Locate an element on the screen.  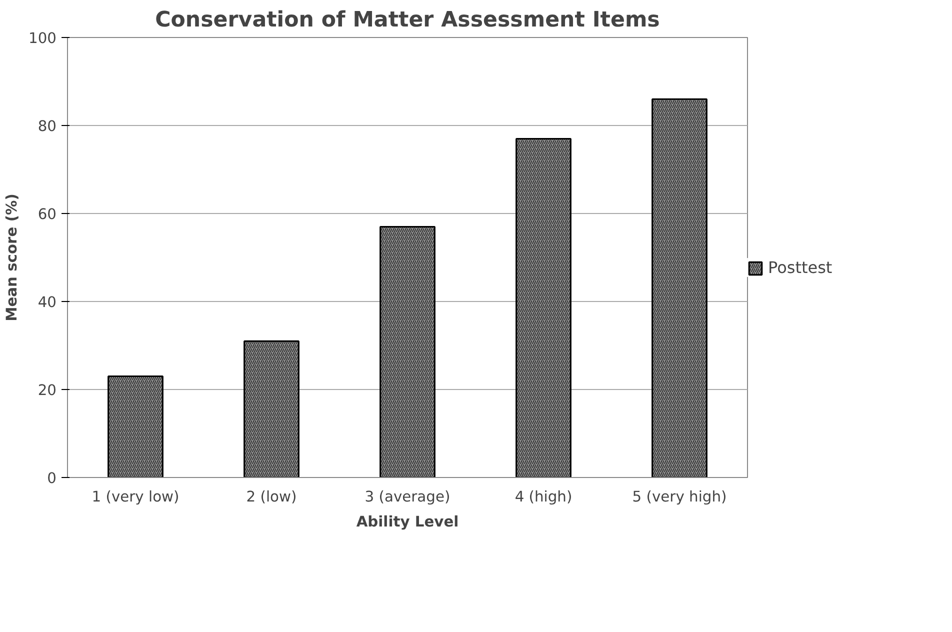
x-tick-label: 2 (low) is located at coordinates (271, 497).